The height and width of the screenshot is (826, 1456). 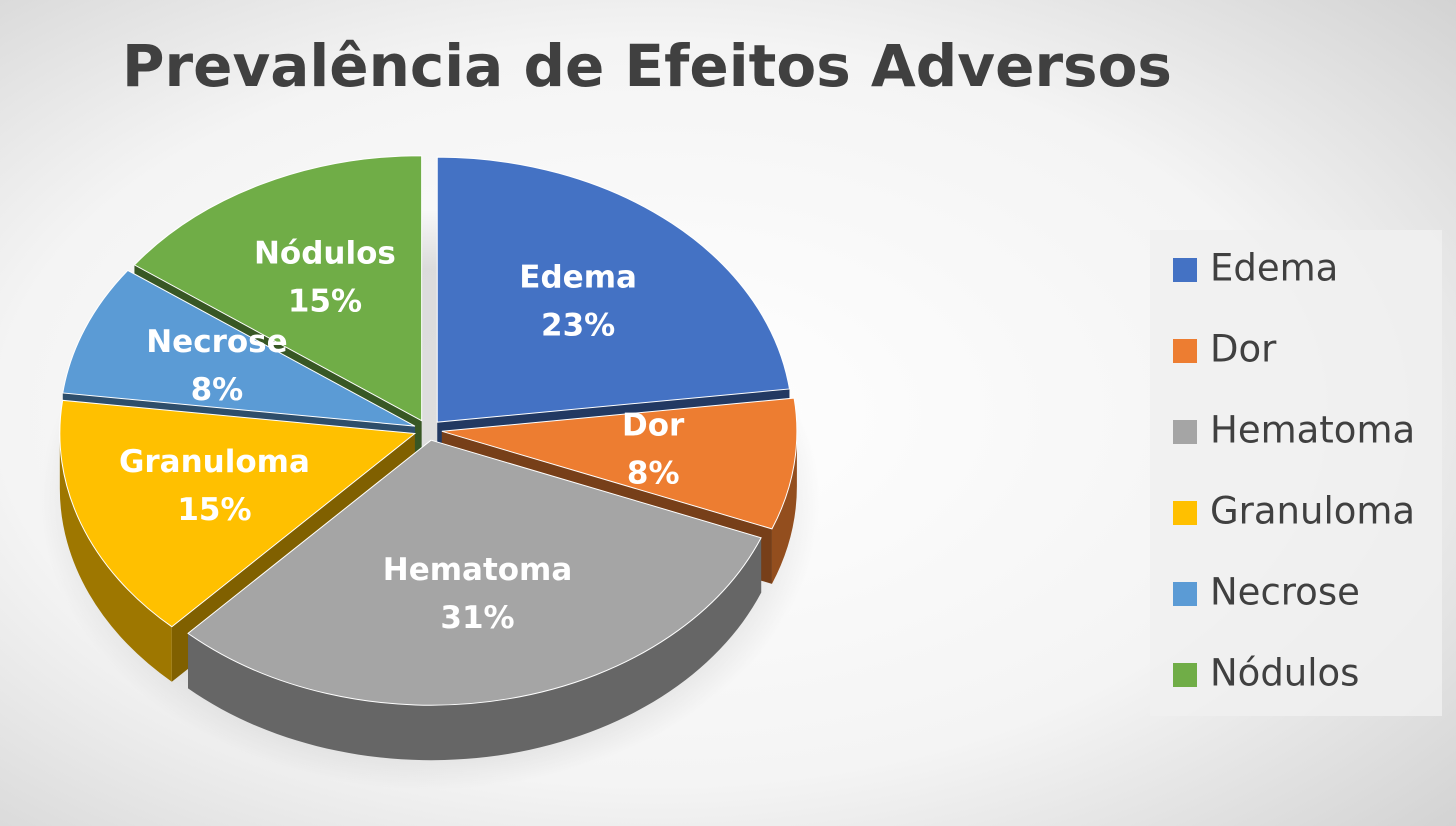 What do you see at coordinates (578, 325) in the screenshot?
I see `data-label-value: 23%` at bounding box center [578, 325].